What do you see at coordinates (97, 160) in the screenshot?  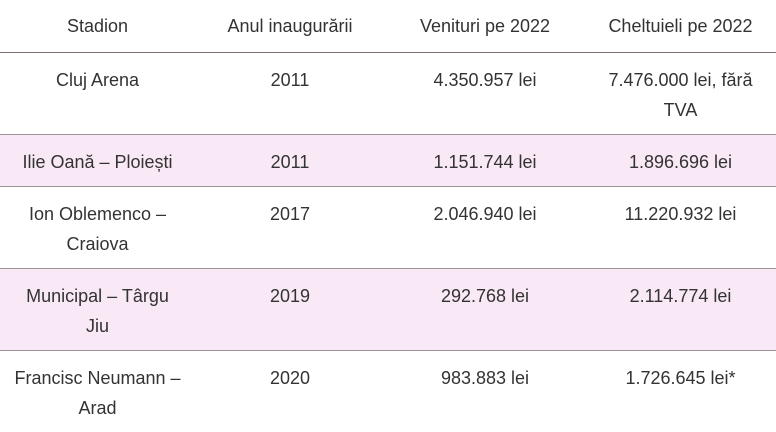 I see `cell-stadium: Ilie Oană – Ploiești` at bounding box center [97, 160].